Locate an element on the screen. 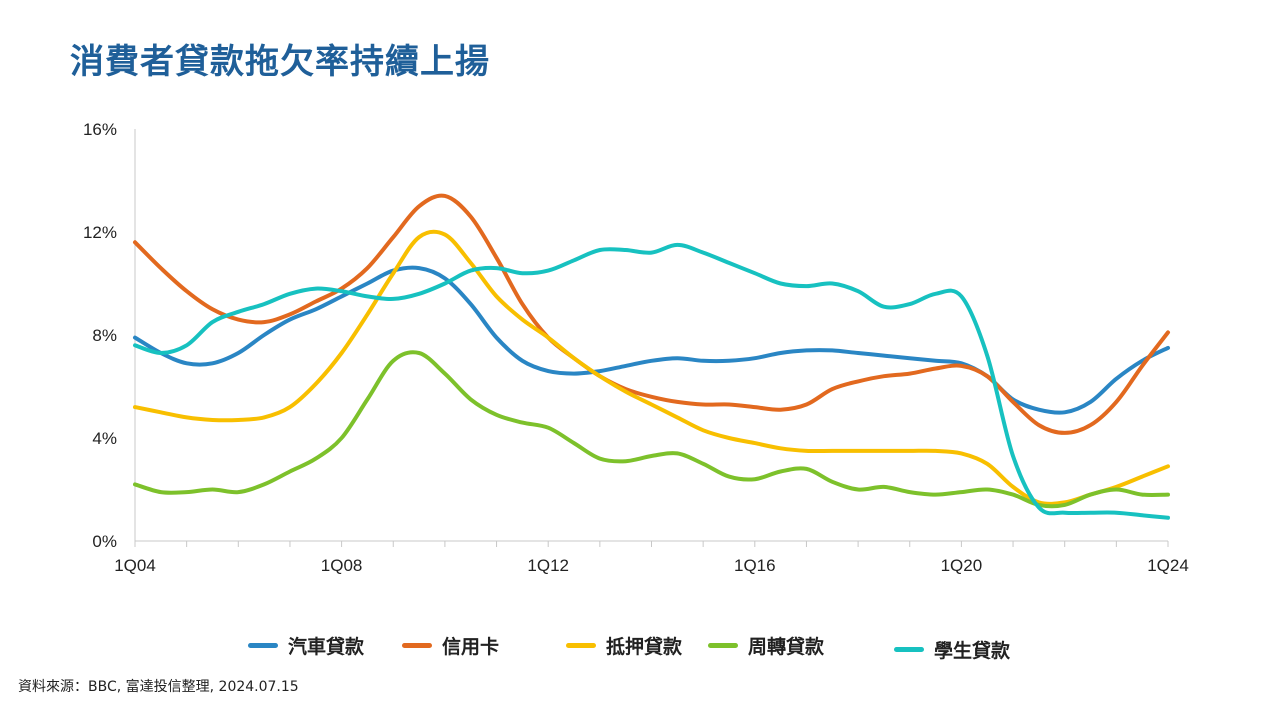 The image size is (1280, 720). legend-label-student: 學生貸款 is located at coordinates (972, 651).